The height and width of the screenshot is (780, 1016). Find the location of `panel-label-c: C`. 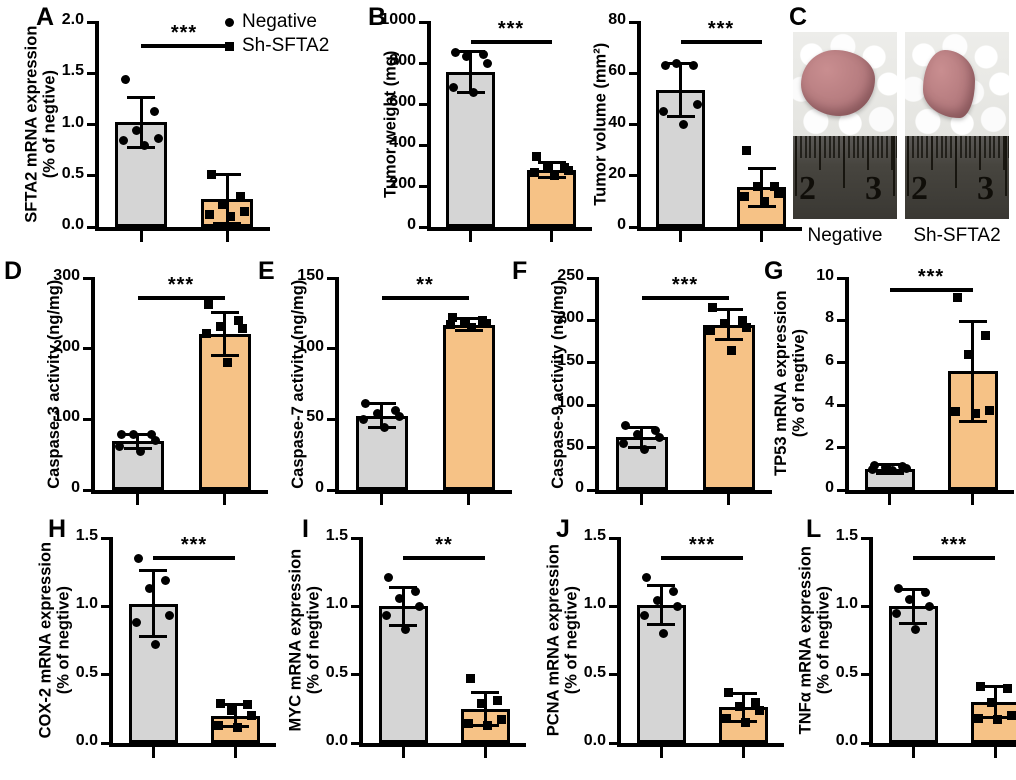

panel-label-c: C is located at coordinates (798, 17).